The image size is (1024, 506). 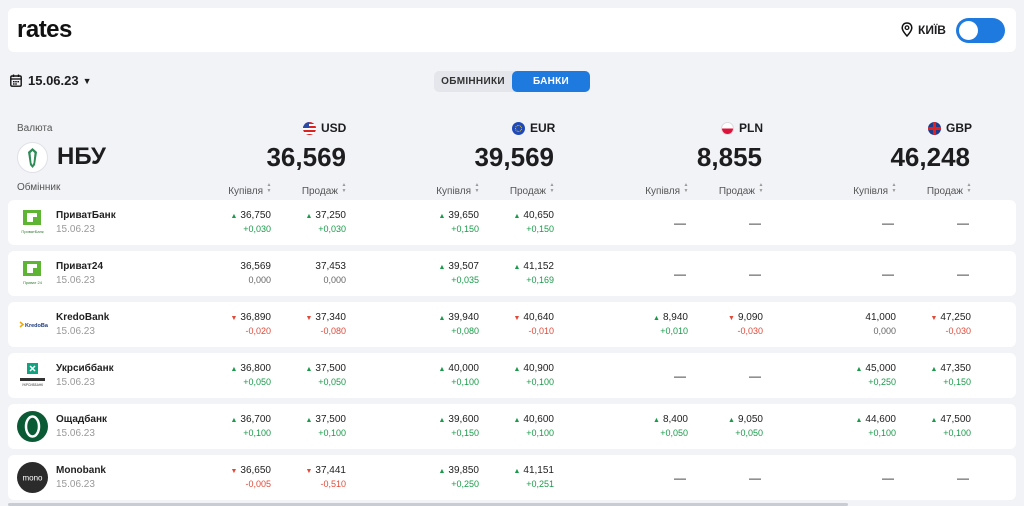 What do you see at coordinates (907, 29) in the screenshot?
I see `location-pin-icon` at bounding box center [907, 29].